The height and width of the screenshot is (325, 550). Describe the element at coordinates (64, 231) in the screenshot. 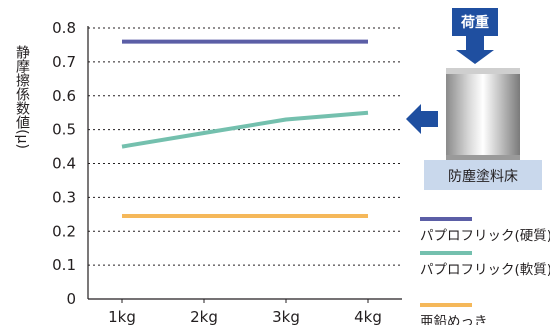

I see `y-tick-label: 0.2` at that location.